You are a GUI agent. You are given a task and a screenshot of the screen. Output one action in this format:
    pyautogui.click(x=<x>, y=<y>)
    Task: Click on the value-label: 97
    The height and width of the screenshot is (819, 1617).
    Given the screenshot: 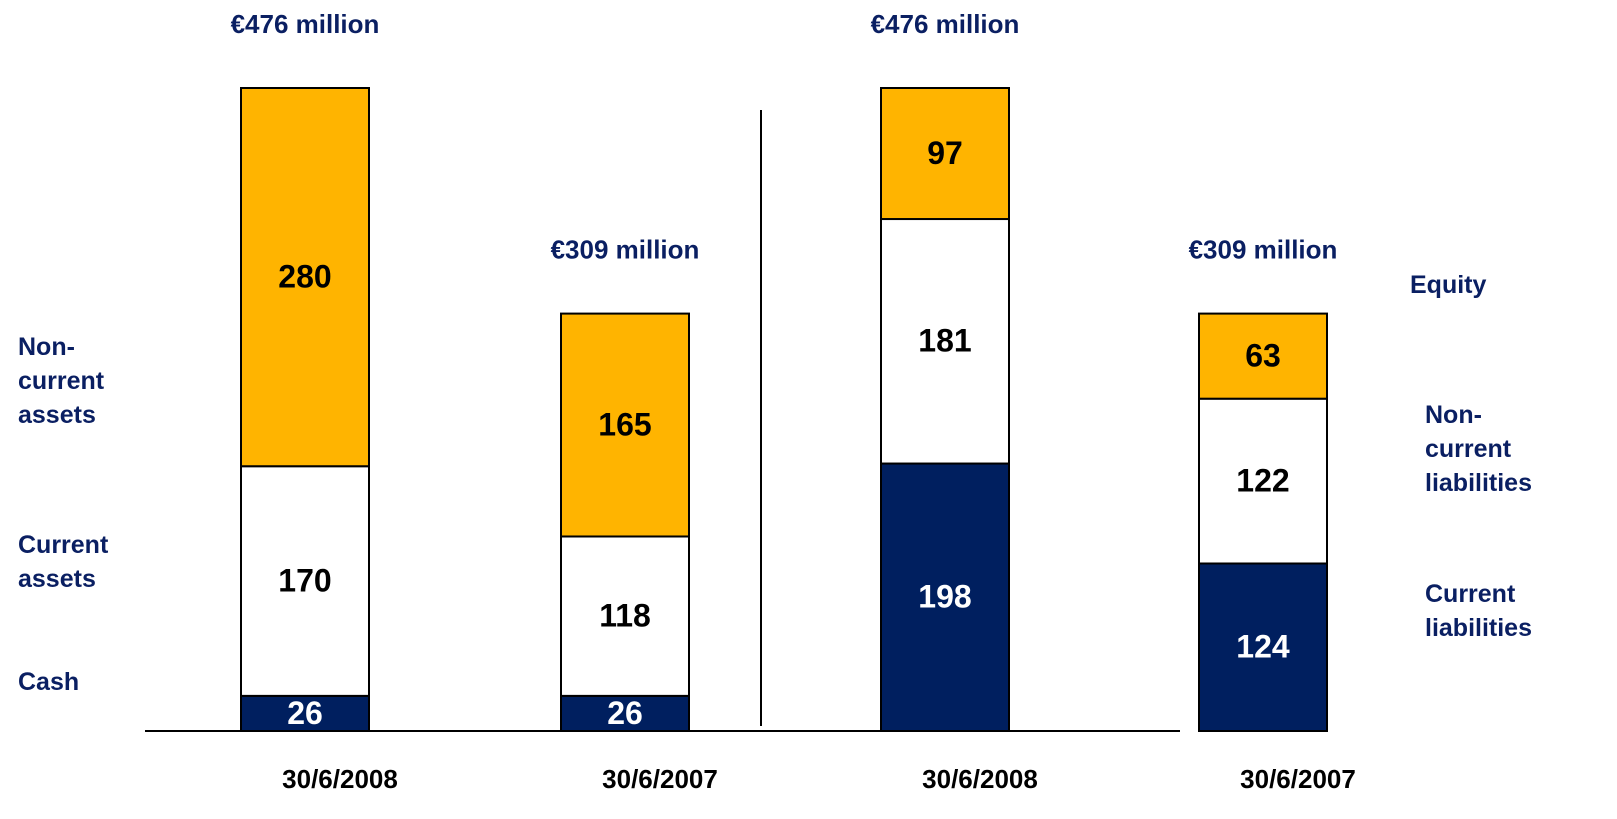 What is the action you would take?
    pyautogui.click(x=945, y=153)
    